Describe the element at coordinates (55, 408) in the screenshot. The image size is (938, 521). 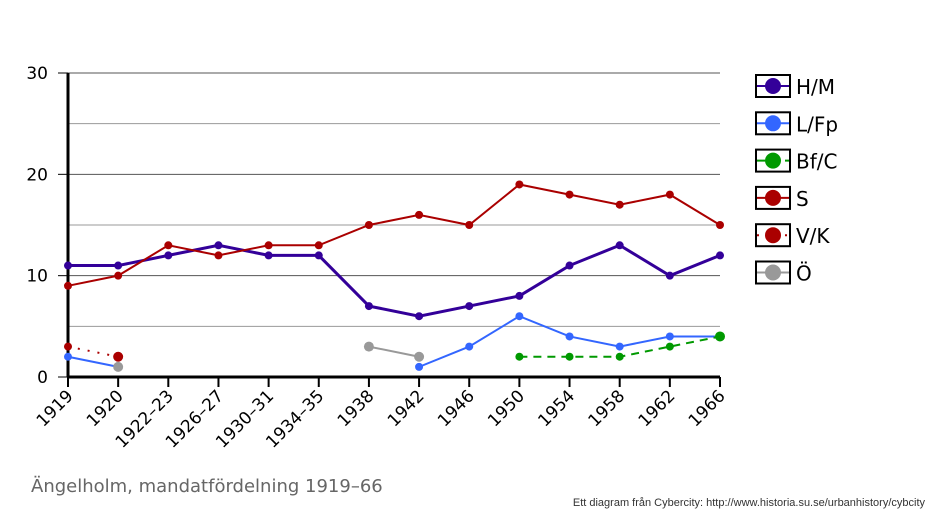
I see `x-tick-label: 1919` at that location.